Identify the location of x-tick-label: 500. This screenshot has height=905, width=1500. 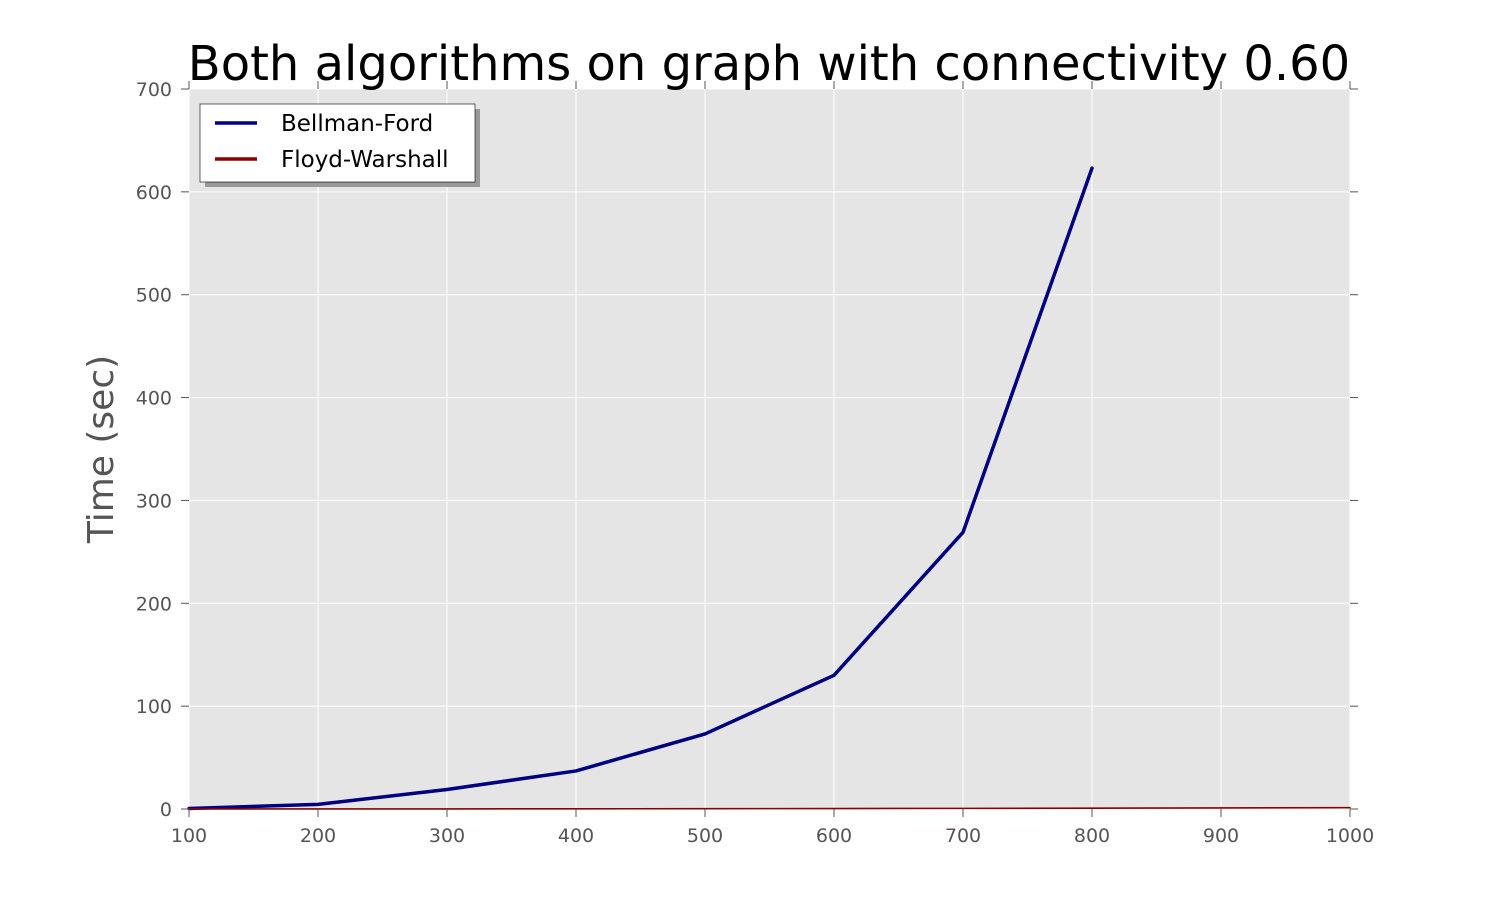
(705, 836).